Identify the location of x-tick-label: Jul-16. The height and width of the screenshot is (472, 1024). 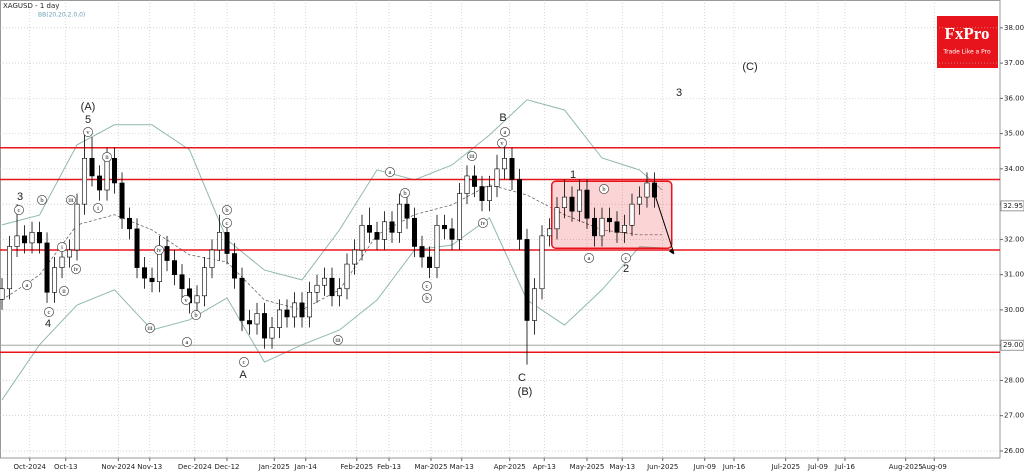
(844, 467).